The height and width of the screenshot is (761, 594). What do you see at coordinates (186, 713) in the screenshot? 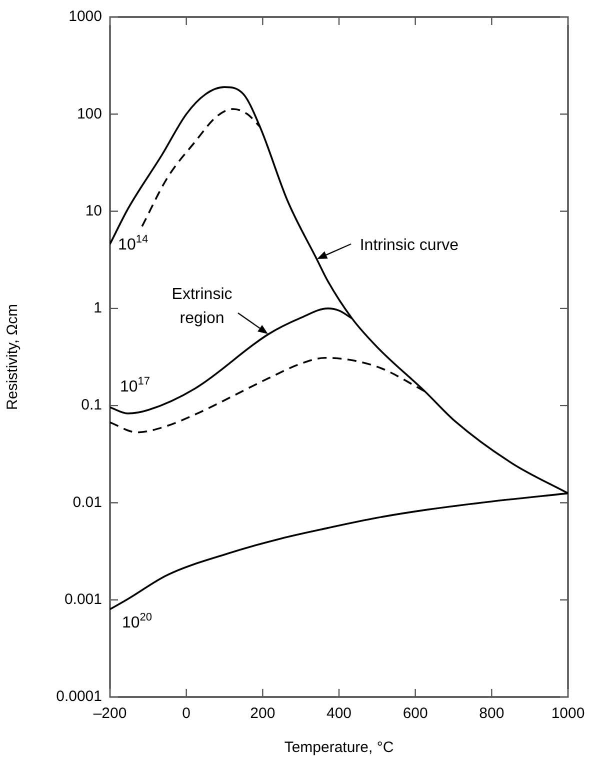
I see `x-tick-label: 0` at bounding box center [186, 713].